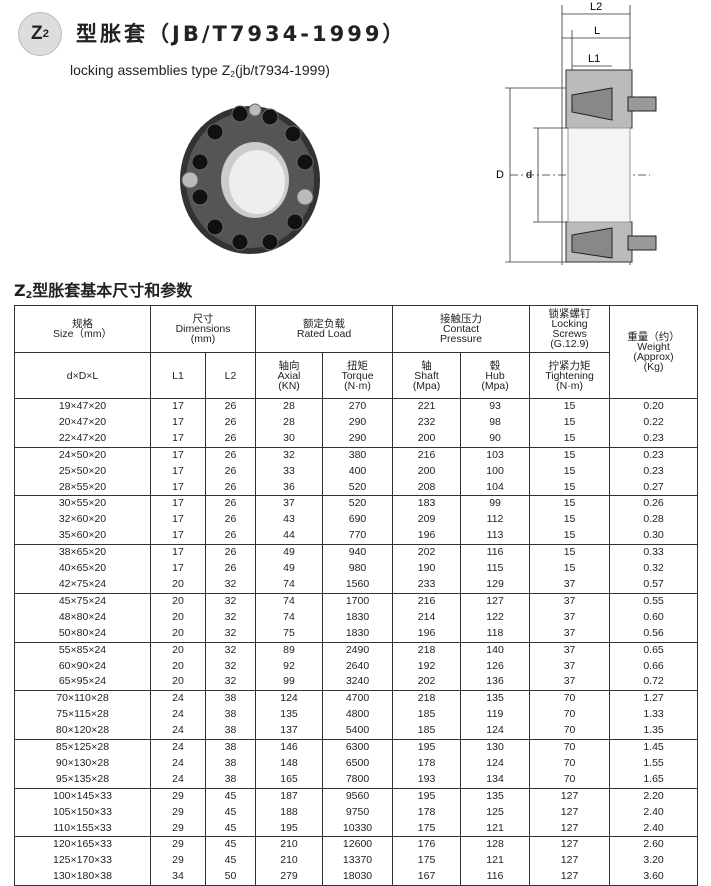 This screenshot has height=886, width=711. What do you see at coordinates (495, 861) in the screenshot?
I see `table-cell: 121` at bounding box center [495, 861].